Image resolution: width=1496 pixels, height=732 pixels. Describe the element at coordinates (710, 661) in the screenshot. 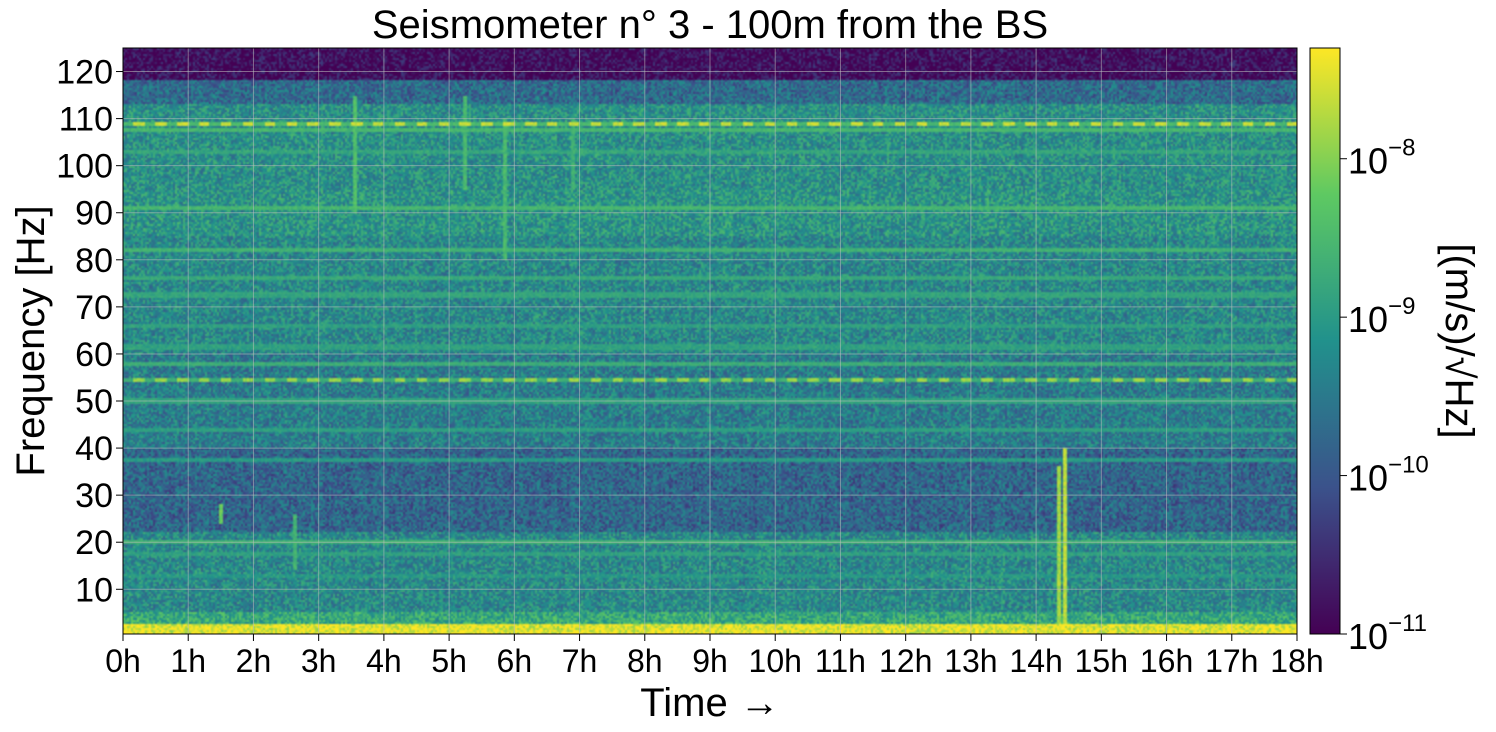

I see `x-tick-label: 9h` at that location.